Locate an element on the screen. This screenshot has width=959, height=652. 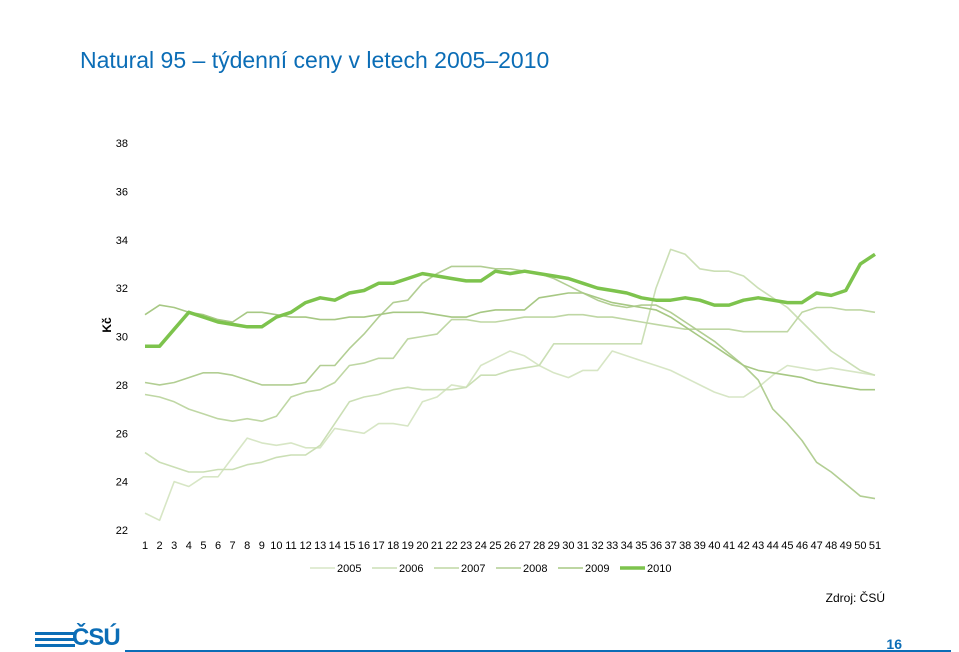
x-tick-label: 49 is located at coordinates (846, 546).